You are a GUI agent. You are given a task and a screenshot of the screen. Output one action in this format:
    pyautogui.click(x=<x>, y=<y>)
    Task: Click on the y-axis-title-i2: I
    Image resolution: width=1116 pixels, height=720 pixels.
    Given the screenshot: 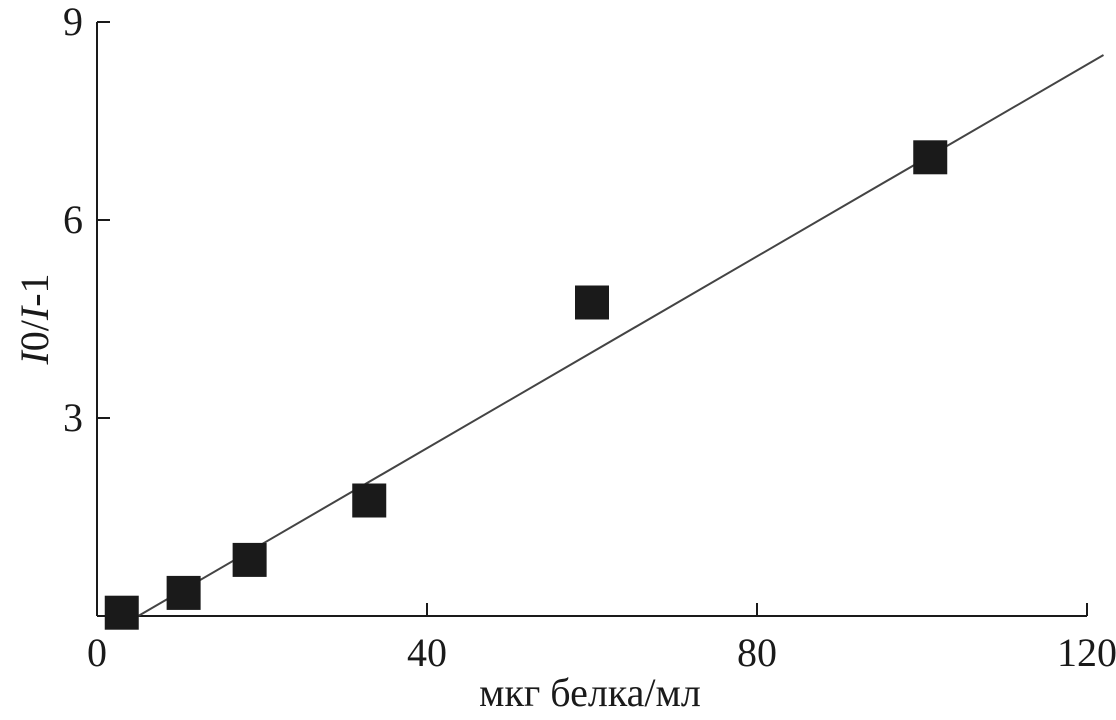 What is the action you would take?
    pyautogui.click(x=34, y=313)
    